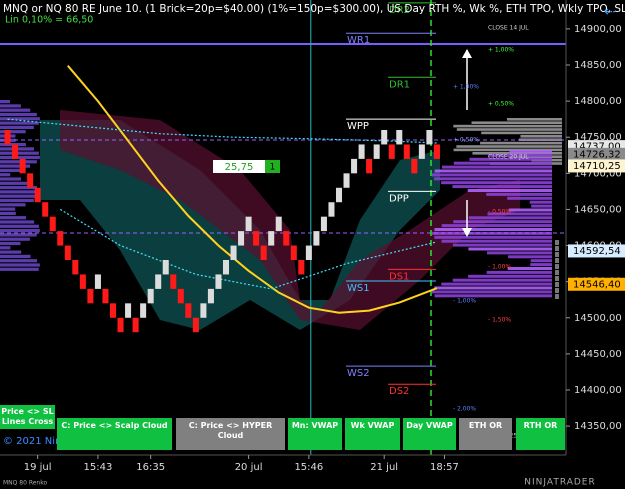 The height and width of the screenshot is (489, 625). Describe the element at coordinates (27, 417) in the screenshot. I see `toggle-button: Price <> SL Lines Cross` at that location.